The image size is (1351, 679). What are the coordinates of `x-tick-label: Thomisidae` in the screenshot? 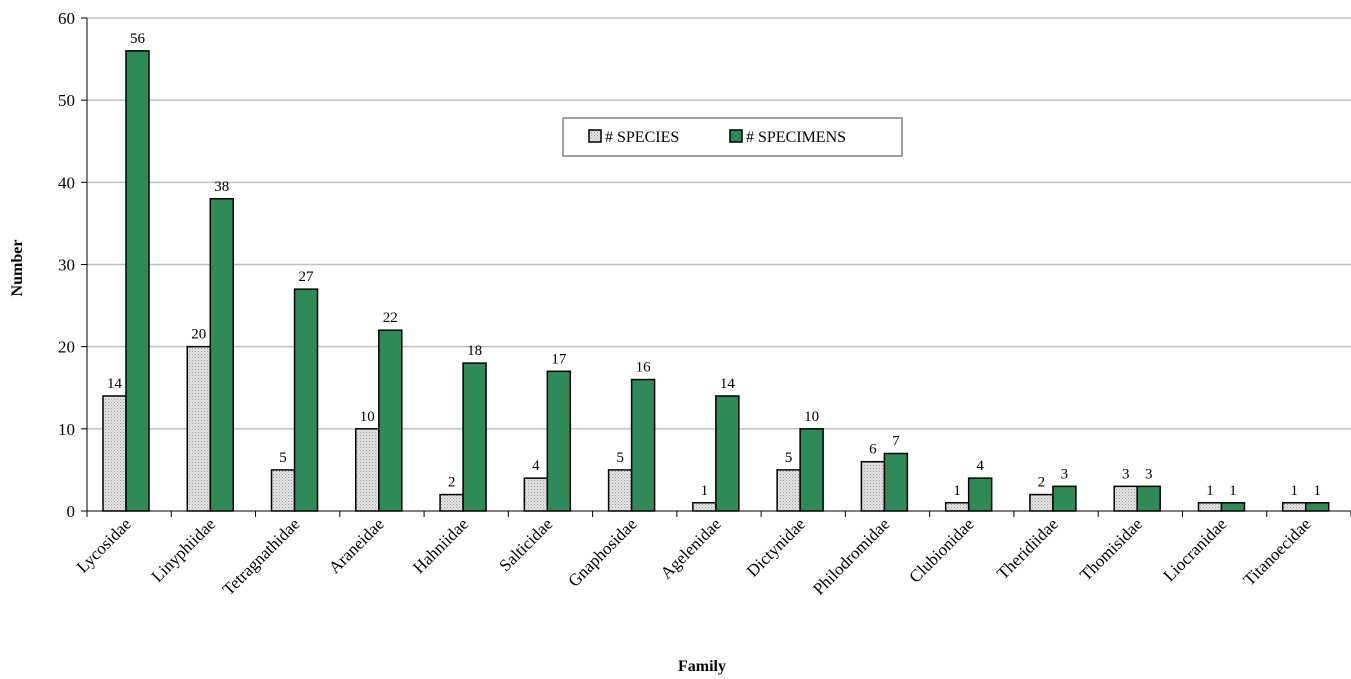 It's located at (1111, 549).